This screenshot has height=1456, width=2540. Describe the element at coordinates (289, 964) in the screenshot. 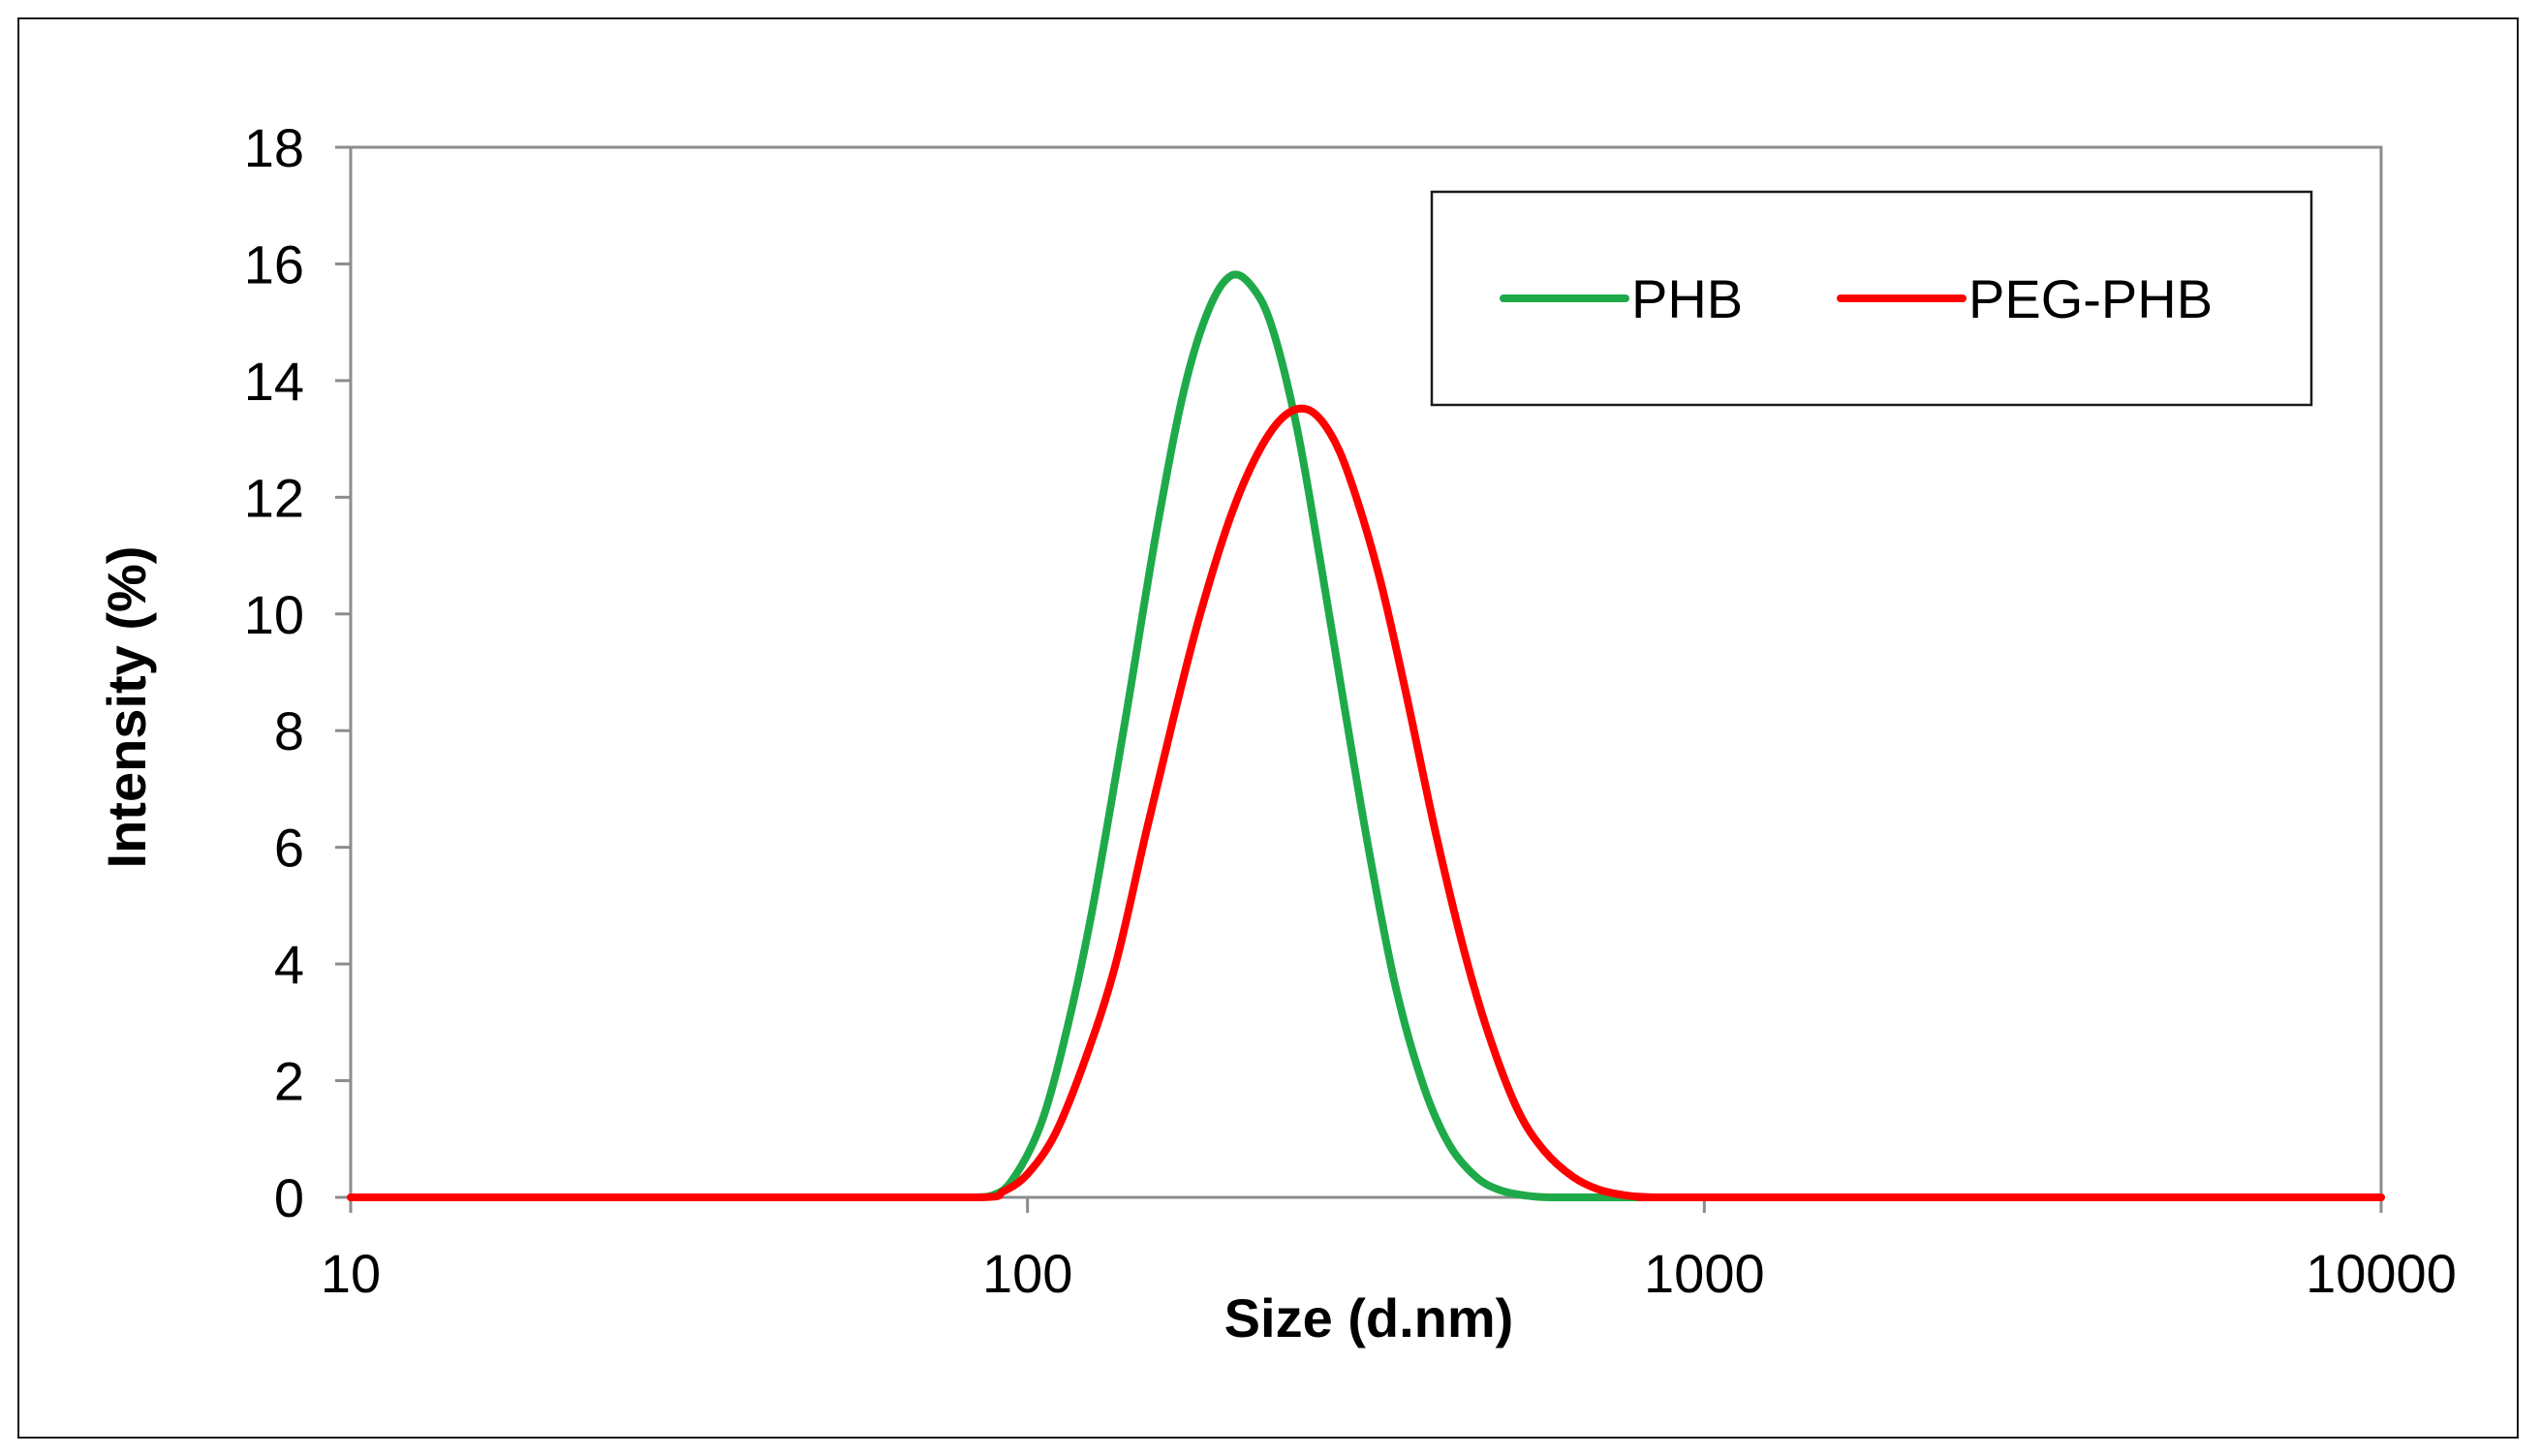

I see `y-tick-label: 4` at that location.